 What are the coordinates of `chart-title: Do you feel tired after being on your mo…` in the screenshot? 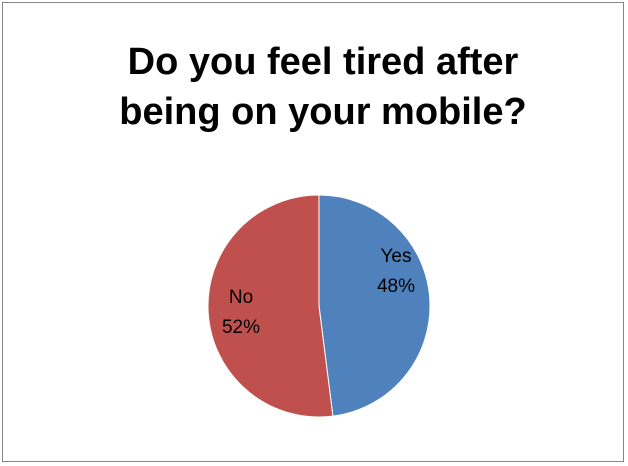 It's located at (323, 87).